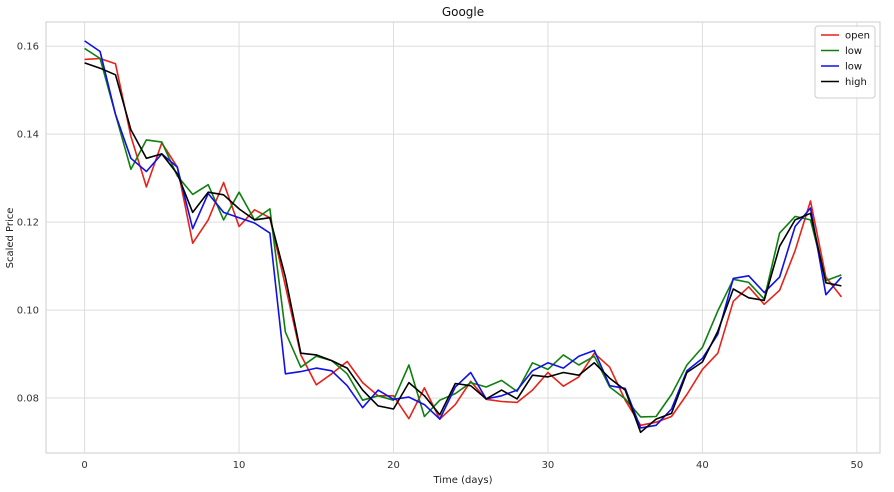 This screenshot has height=492, width=894. What do you see at coordinates (84, 465) in the screenshot?
I see `x-tick-label: 0` at bounding box center [84, 465].